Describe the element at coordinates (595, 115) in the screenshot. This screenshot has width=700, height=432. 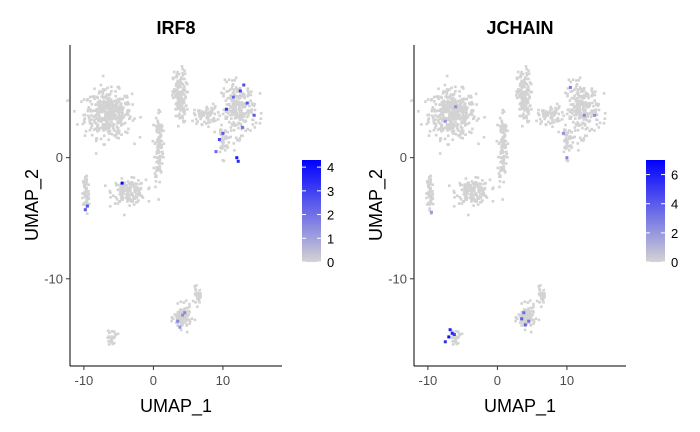
I see `expressing-cell-point` at that location.